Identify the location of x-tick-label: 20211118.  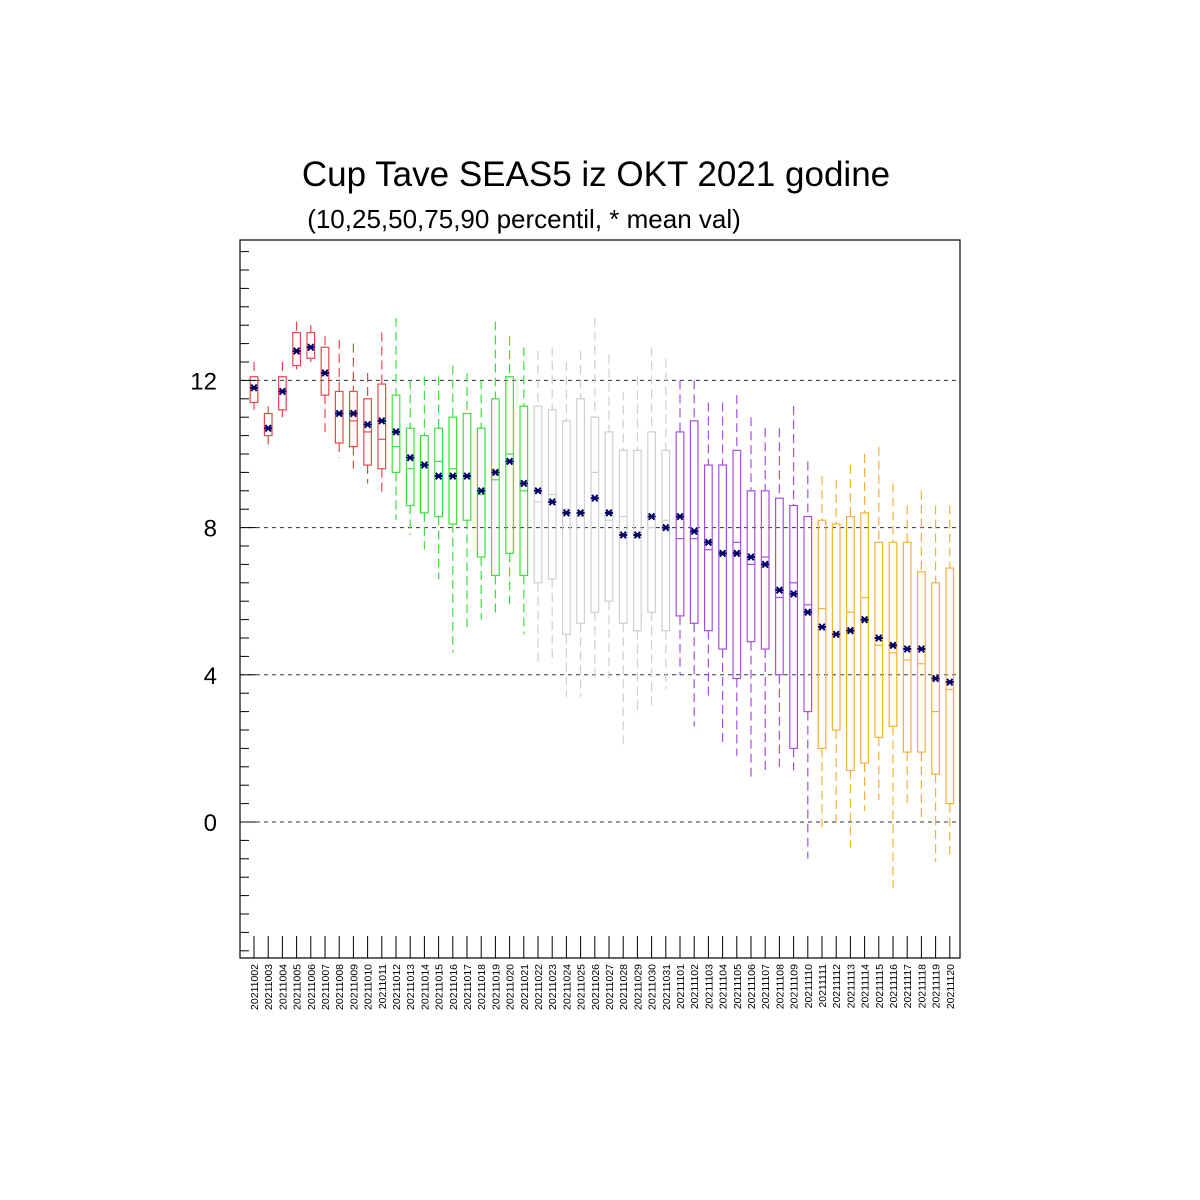
(922, 986).